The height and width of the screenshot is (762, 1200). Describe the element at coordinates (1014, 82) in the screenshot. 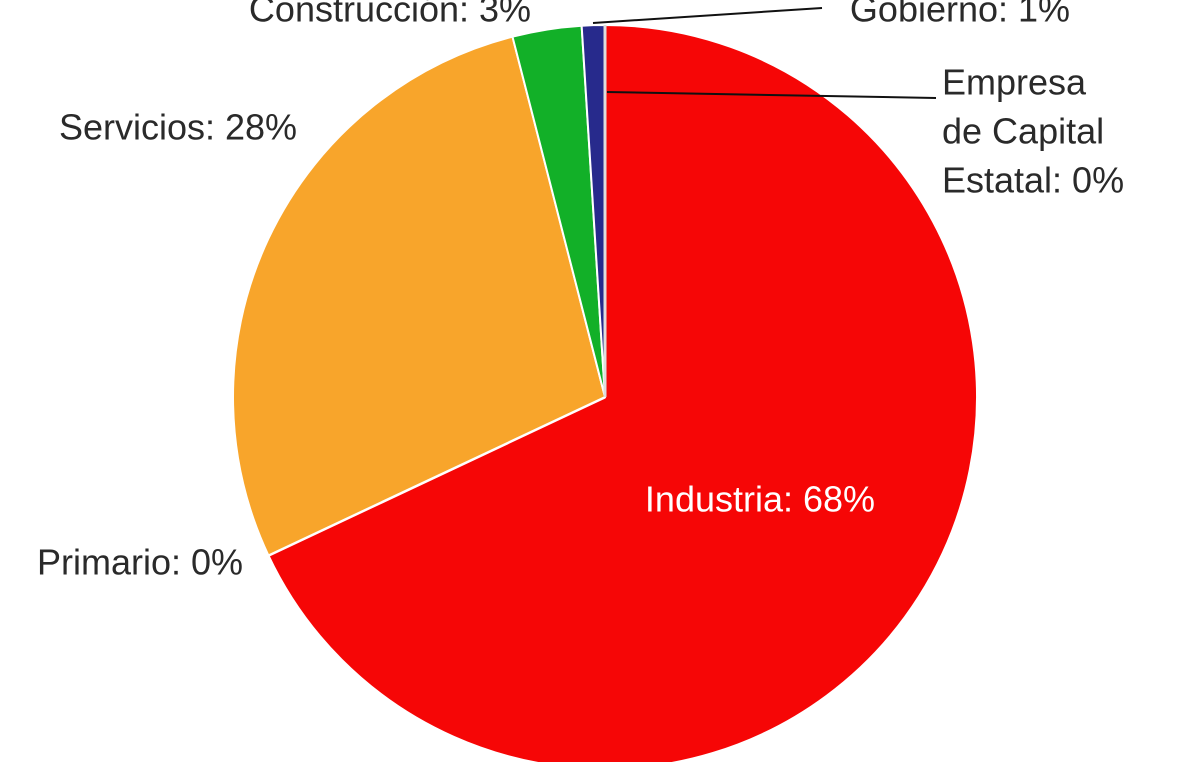

I see `slice-label: Empresa` at that location.